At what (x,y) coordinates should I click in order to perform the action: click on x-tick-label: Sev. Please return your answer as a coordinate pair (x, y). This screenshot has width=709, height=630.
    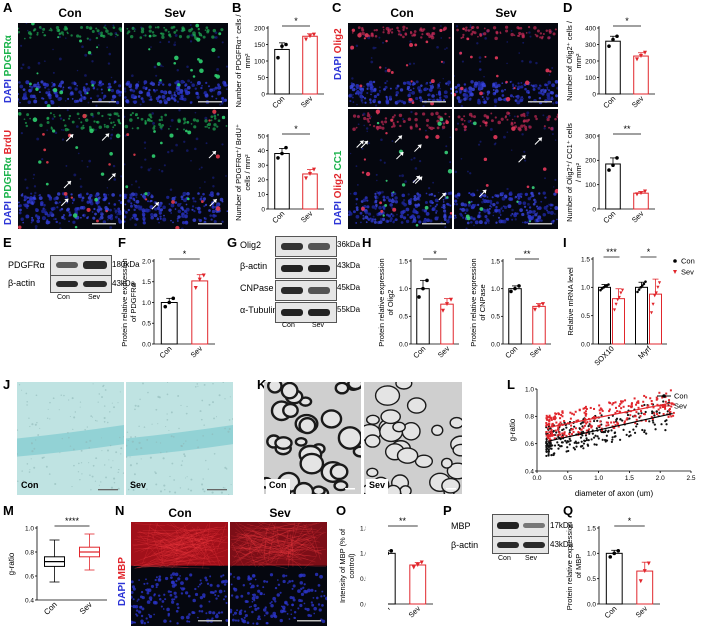
    Looking at the image, I should click on (307, 102).